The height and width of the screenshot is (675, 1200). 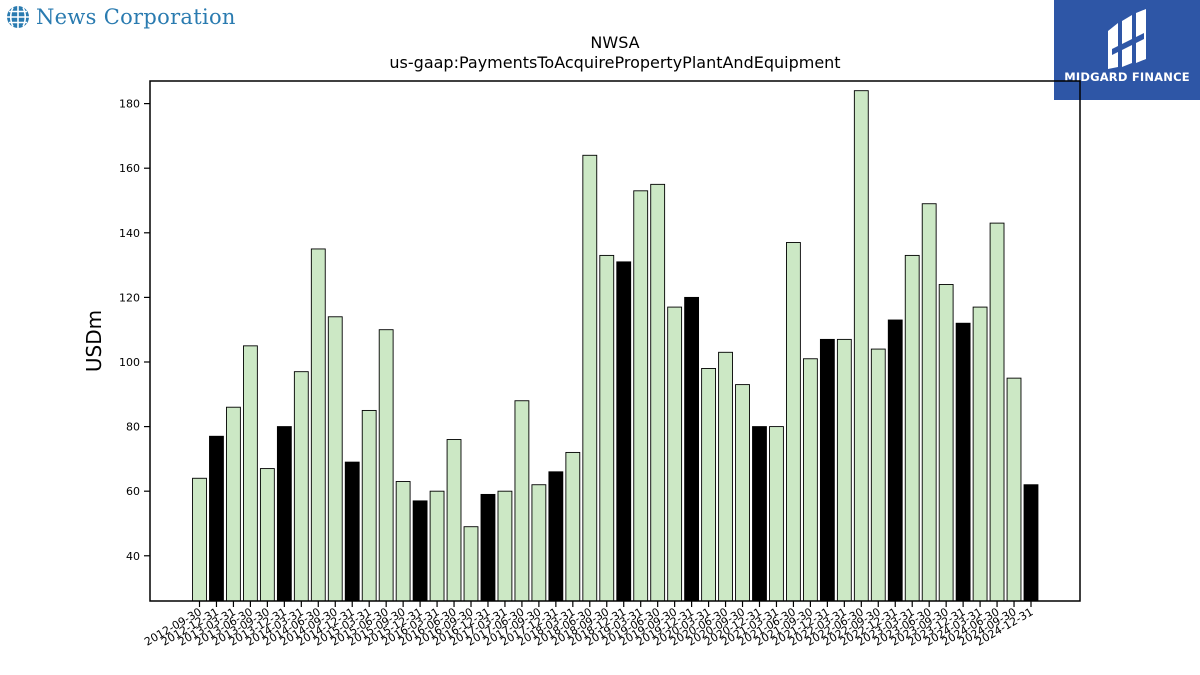 I want to click on y-axis-ticks: 40 60 80 100 120 140 160 180, so click(x=134, y=330).